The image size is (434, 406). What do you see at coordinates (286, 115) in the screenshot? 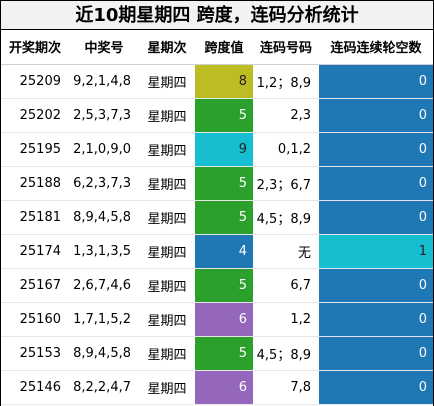
I see `consecutive-cell: 2,3` at bounding box center [286, 115].